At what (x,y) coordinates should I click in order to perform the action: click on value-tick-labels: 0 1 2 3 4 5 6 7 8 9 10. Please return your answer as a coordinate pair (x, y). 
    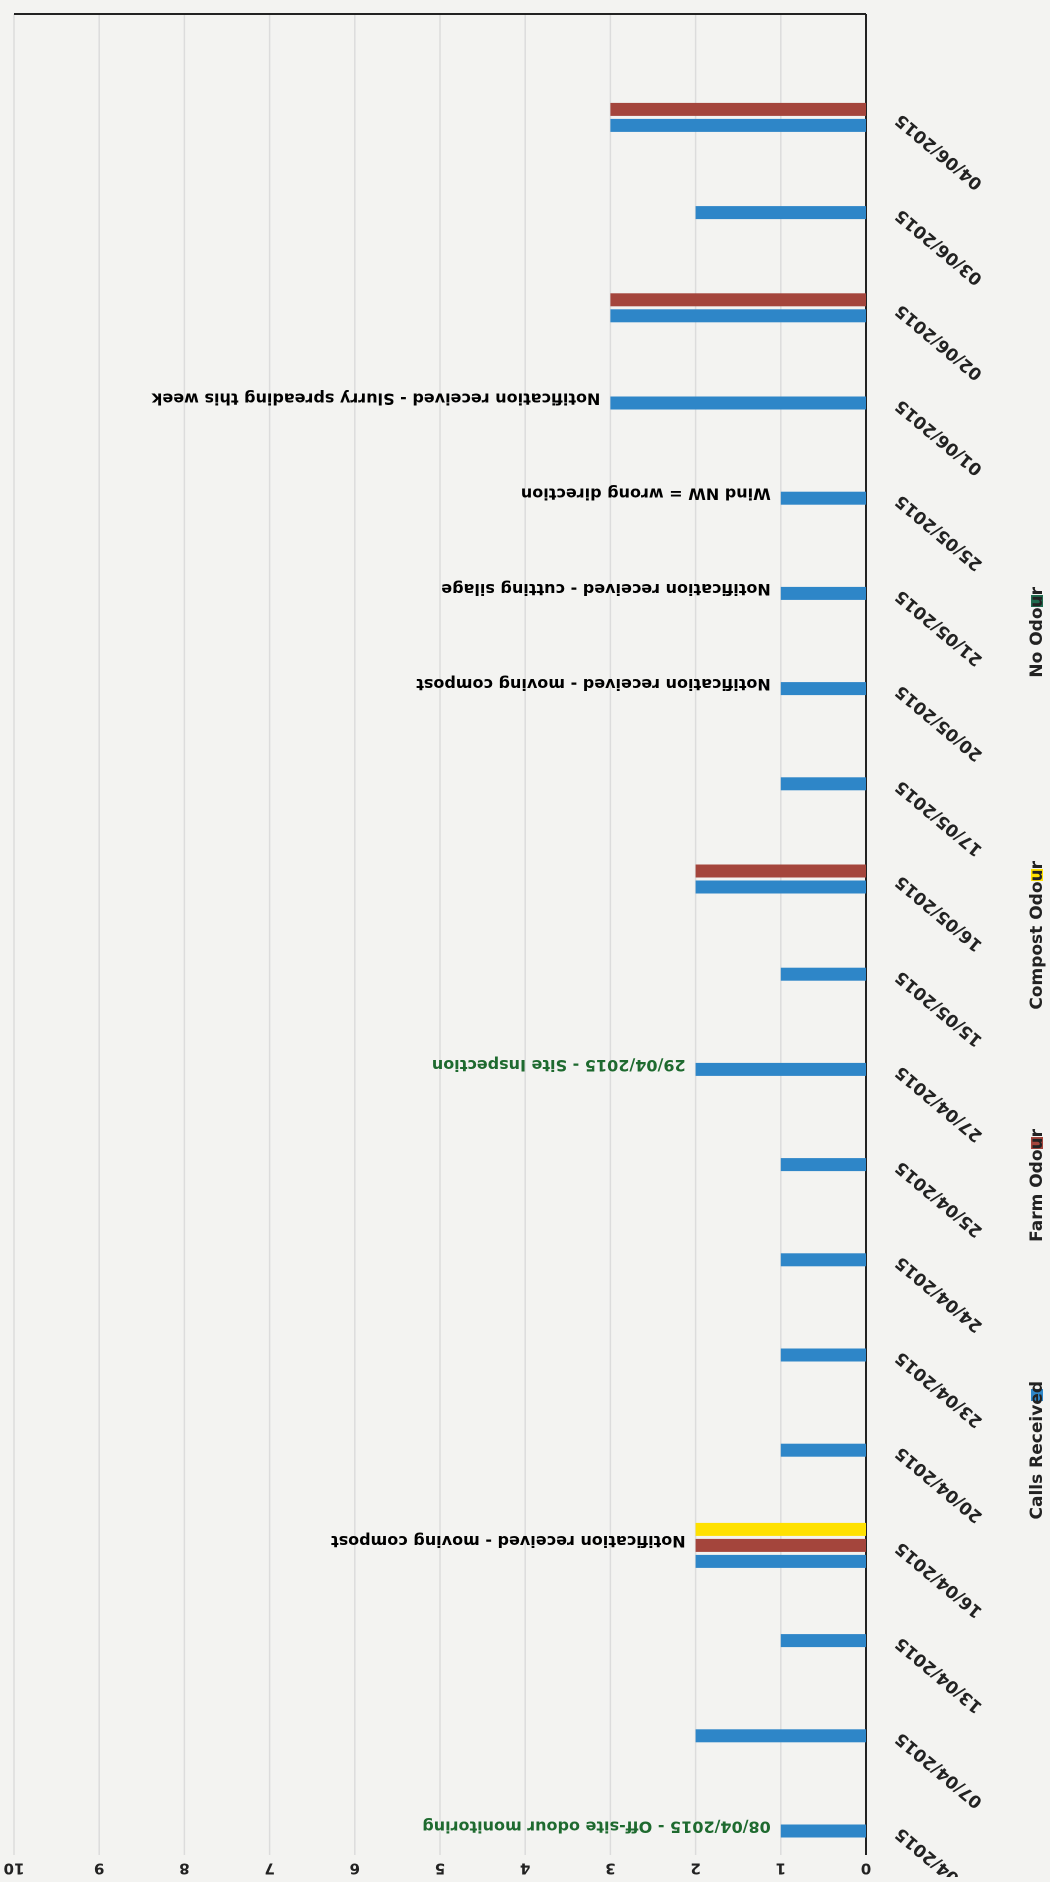
    Looking at the image, I should click on (438, 1869).